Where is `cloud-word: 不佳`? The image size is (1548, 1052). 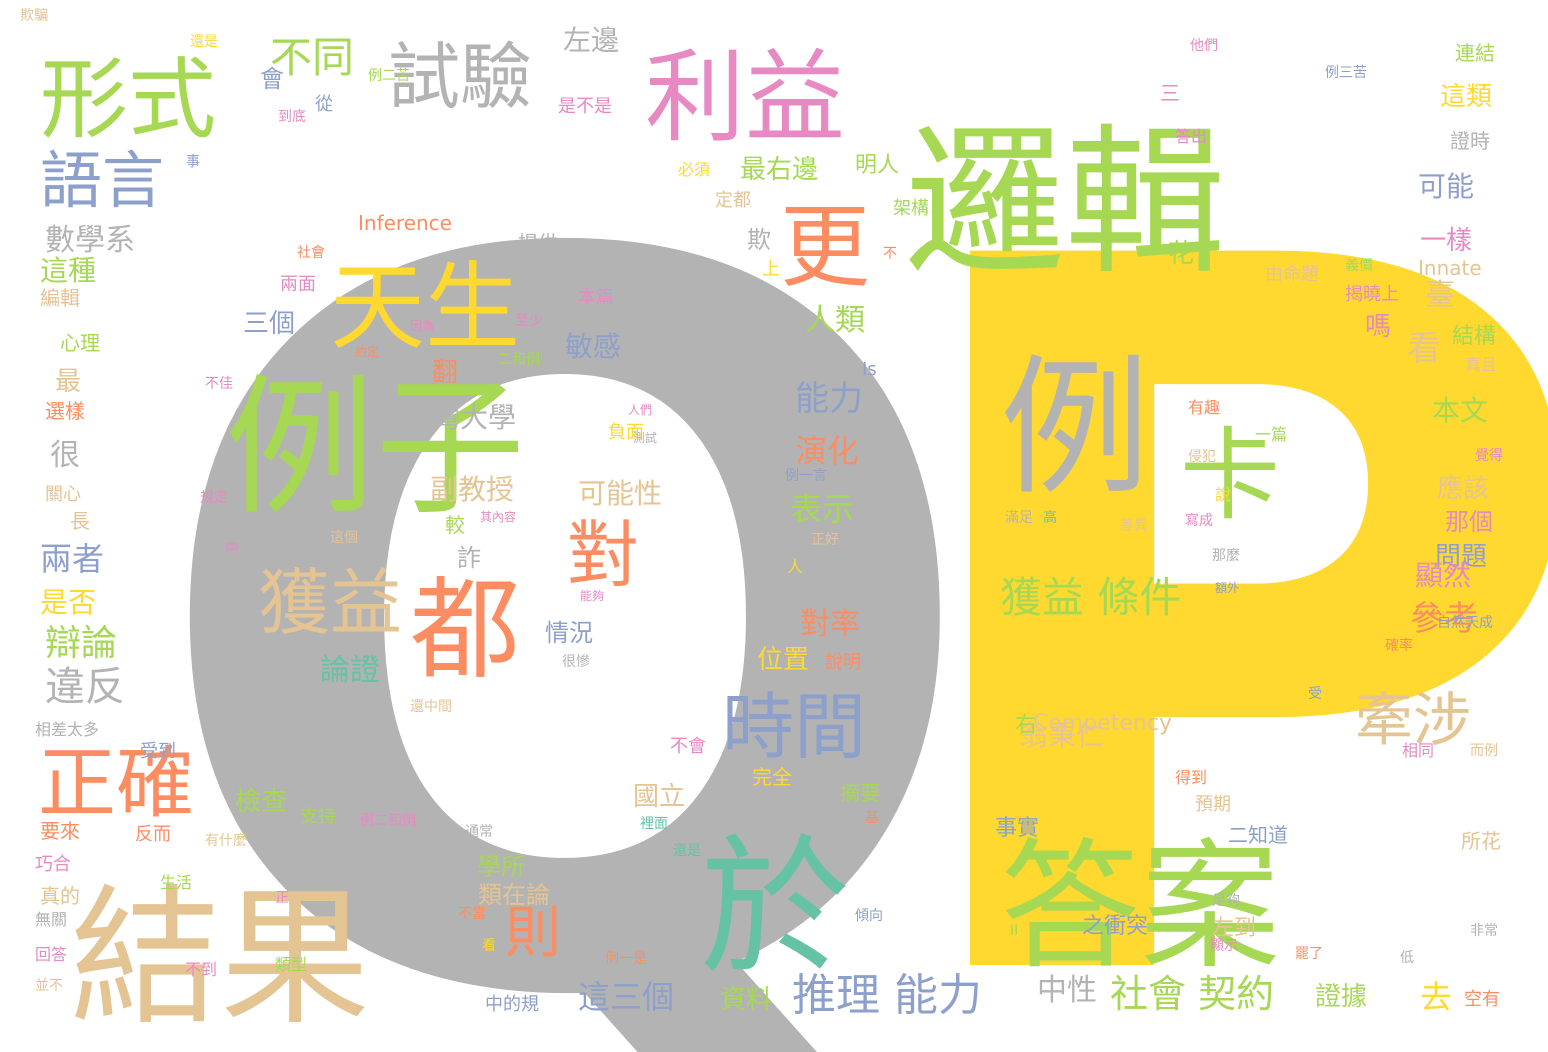 cloud-word: 不佳 is located at coordinates (219, 384).